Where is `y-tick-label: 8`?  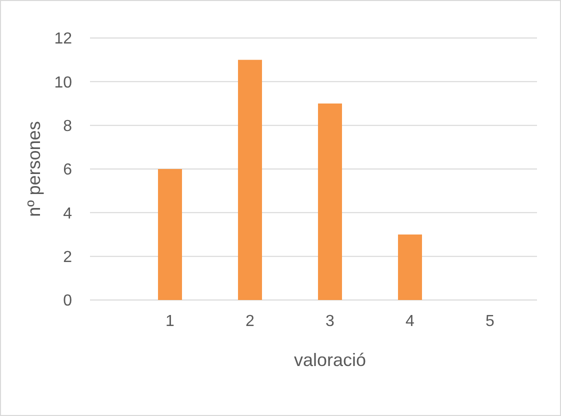 y-tick-label: 8 is located at coordinates (67, 126).